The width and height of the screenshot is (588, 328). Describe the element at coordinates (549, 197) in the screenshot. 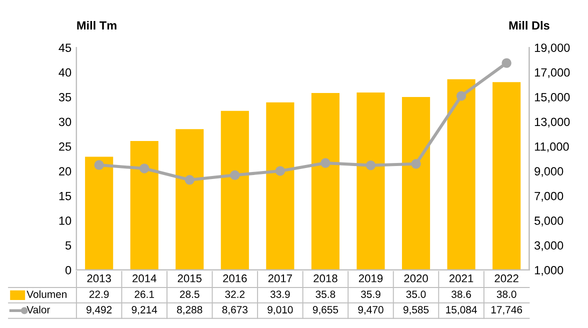

I see `y2-tick-label: 7,000` at that location.